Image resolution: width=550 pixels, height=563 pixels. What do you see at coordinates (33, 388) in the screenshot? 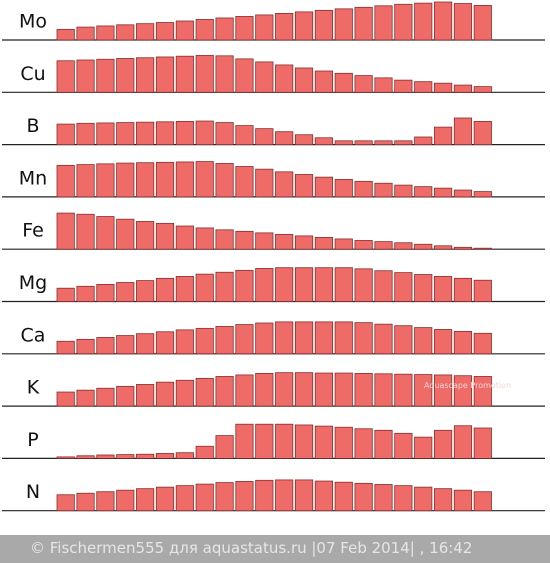
I see `element-label: K` at bounding box center [33, 388].